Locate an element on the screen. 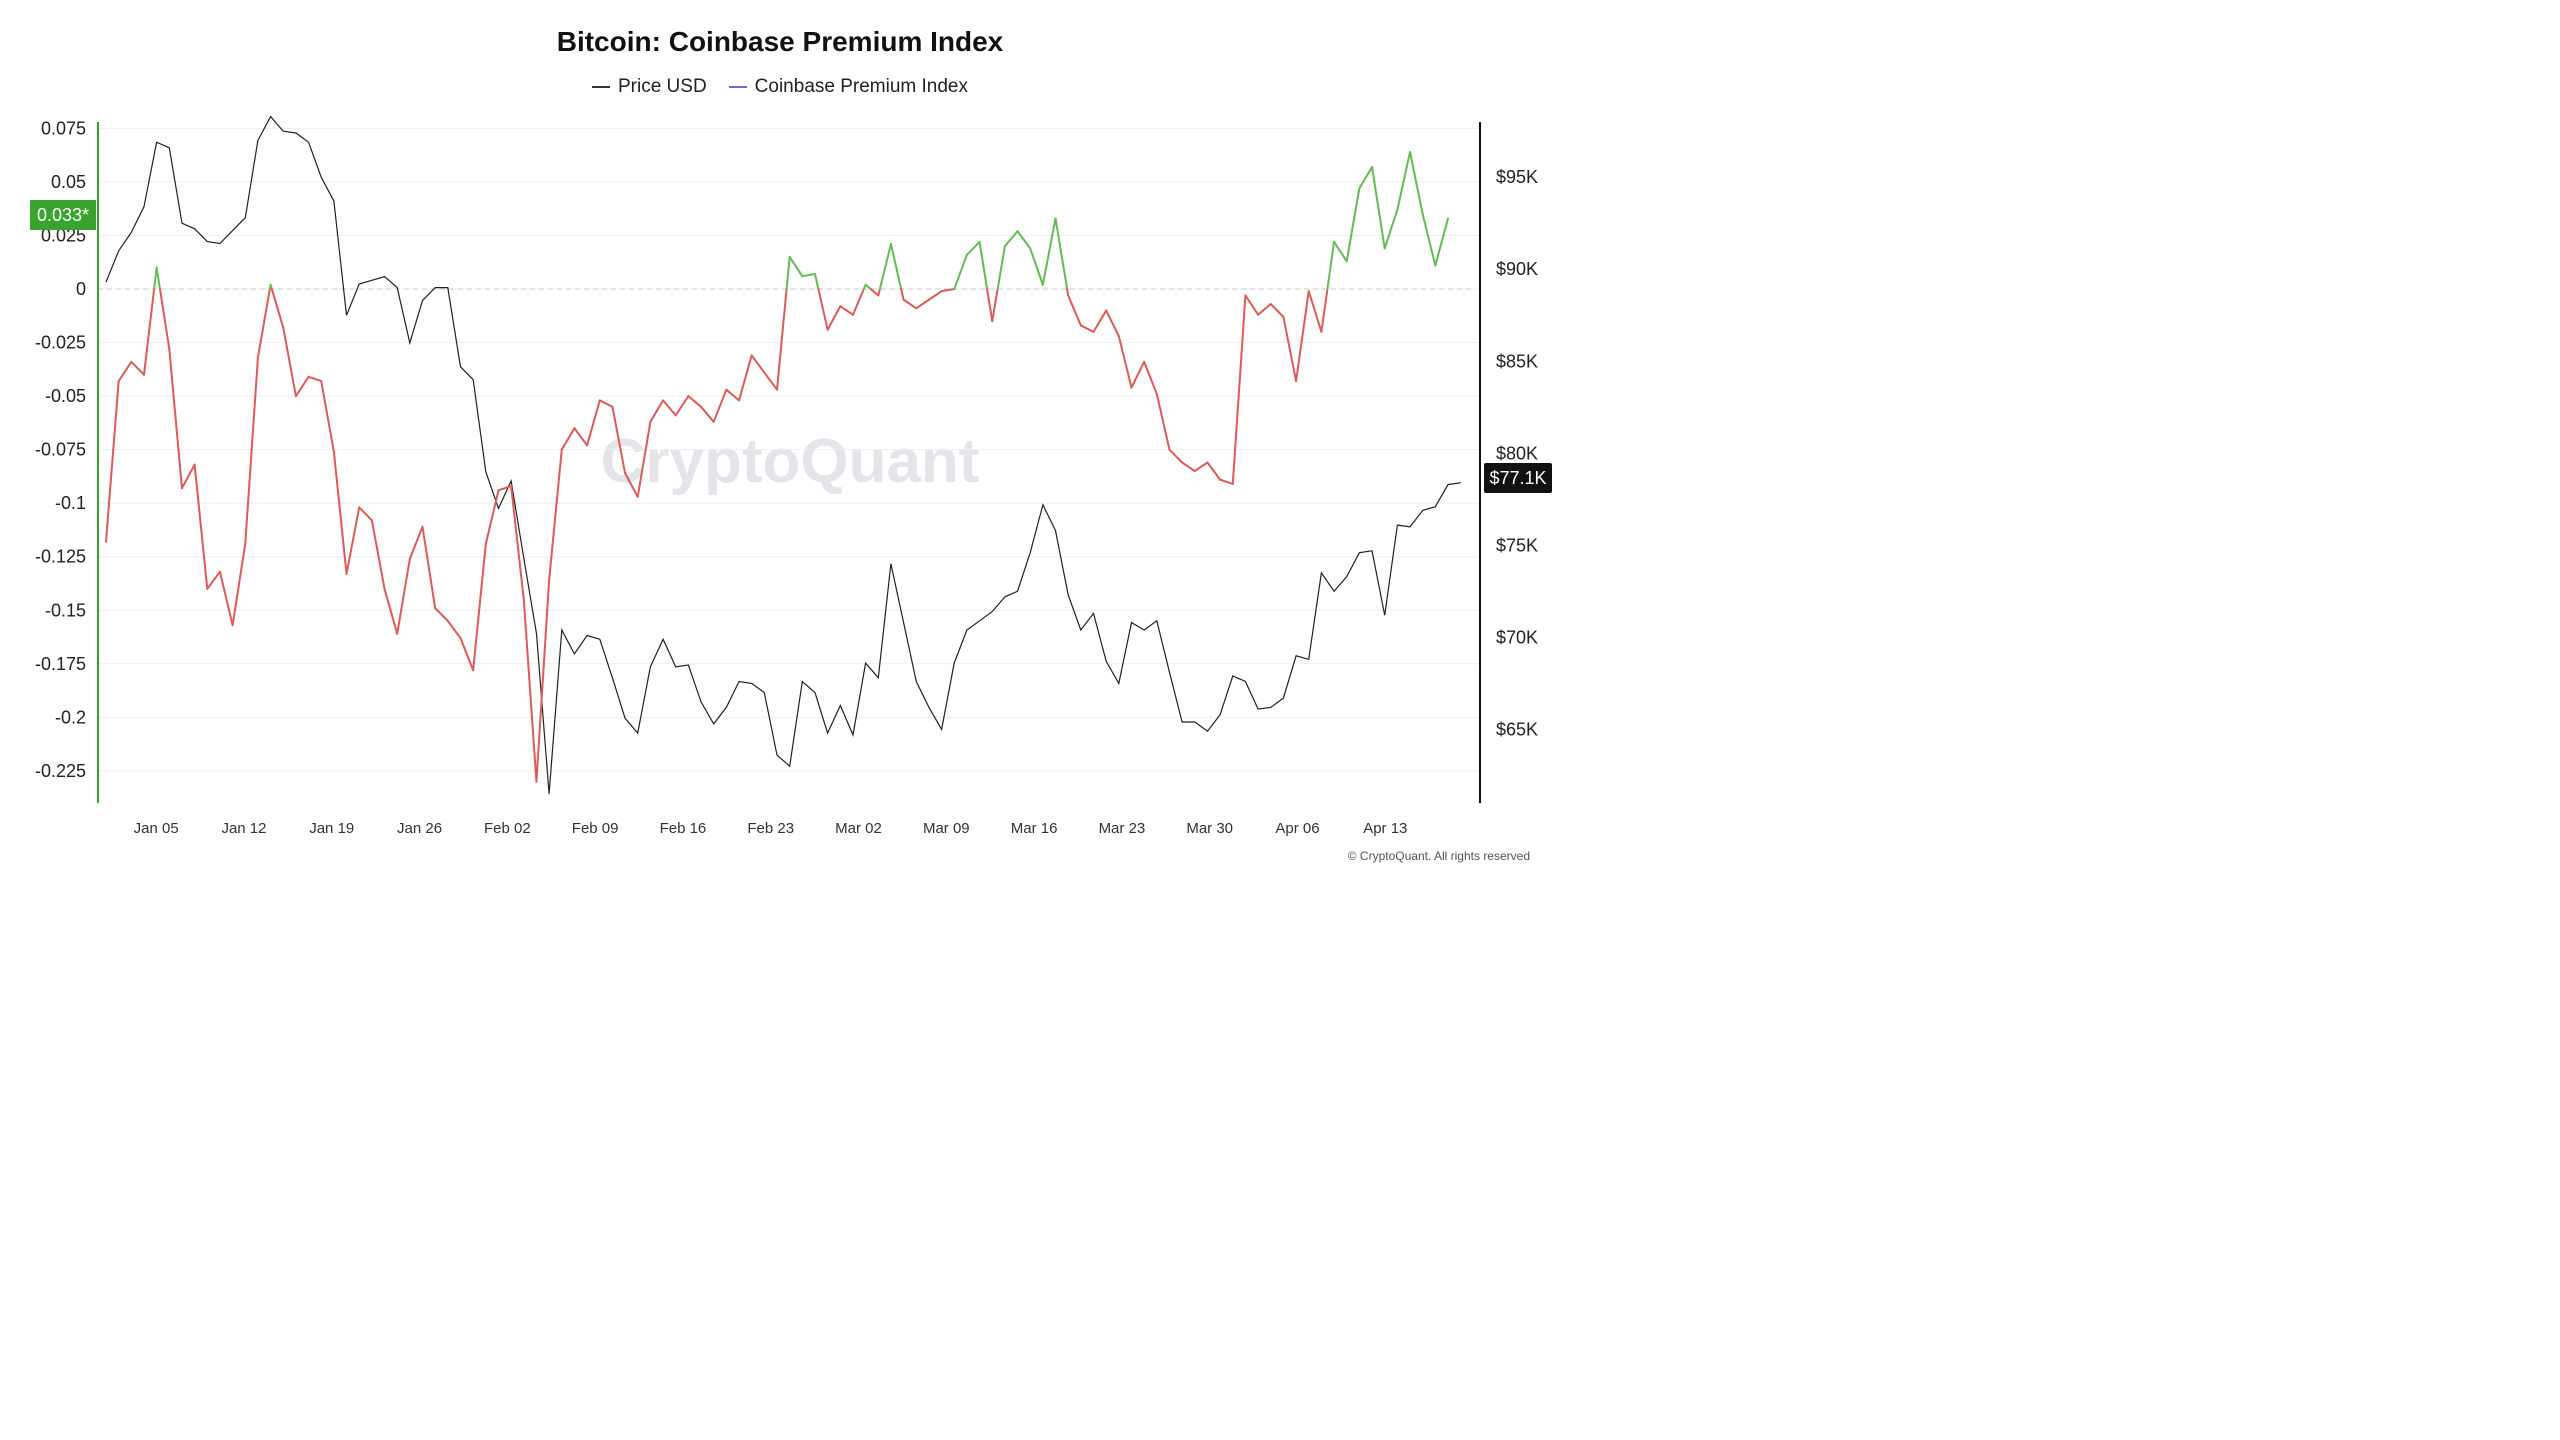  left-tick-label: -0.075 is located at coordinates (60, 450).